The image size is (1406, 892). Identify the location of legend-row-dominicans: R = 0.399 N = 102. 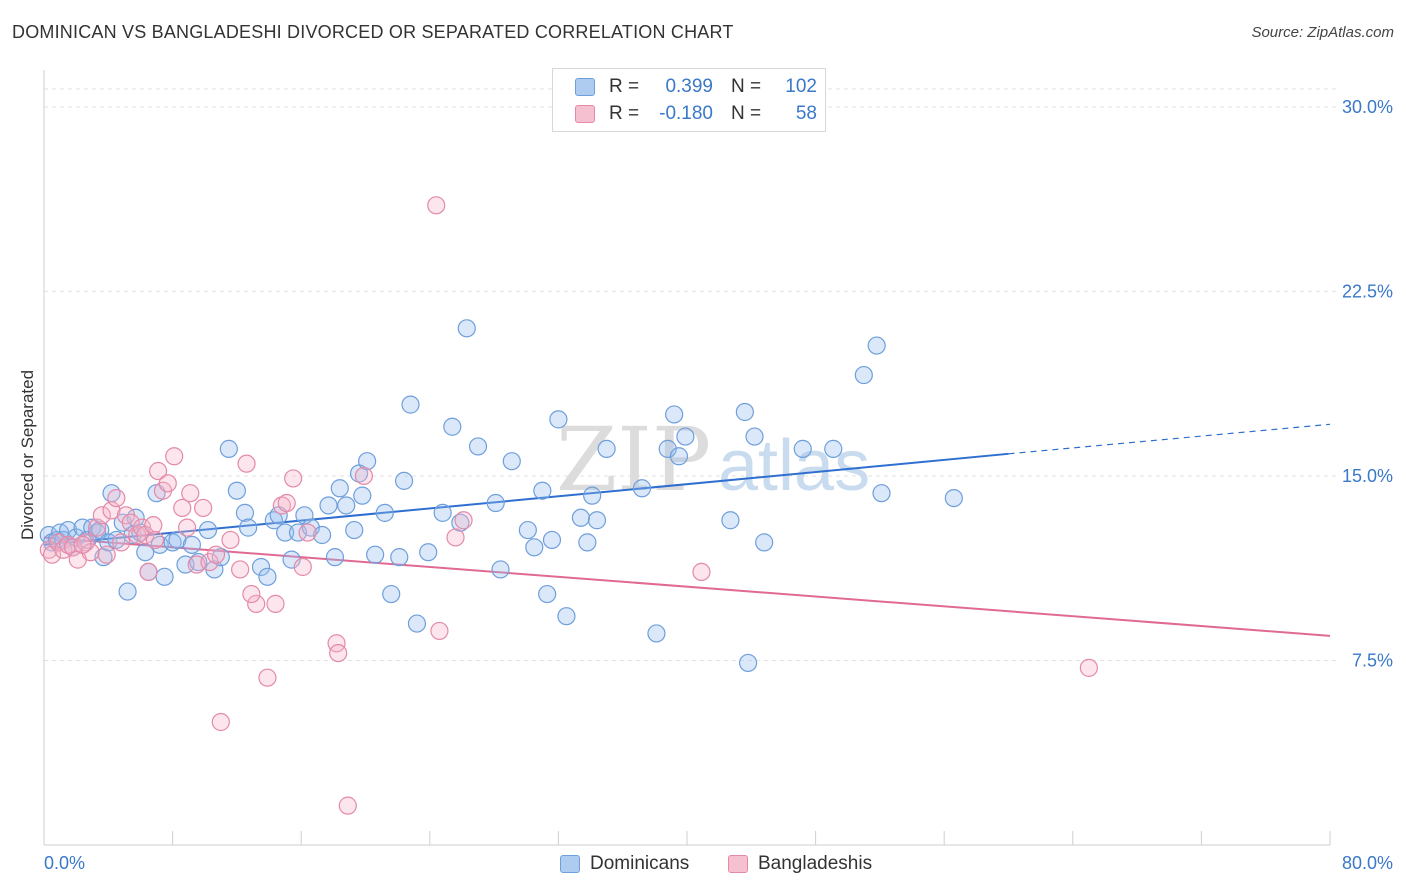
(696, 87).